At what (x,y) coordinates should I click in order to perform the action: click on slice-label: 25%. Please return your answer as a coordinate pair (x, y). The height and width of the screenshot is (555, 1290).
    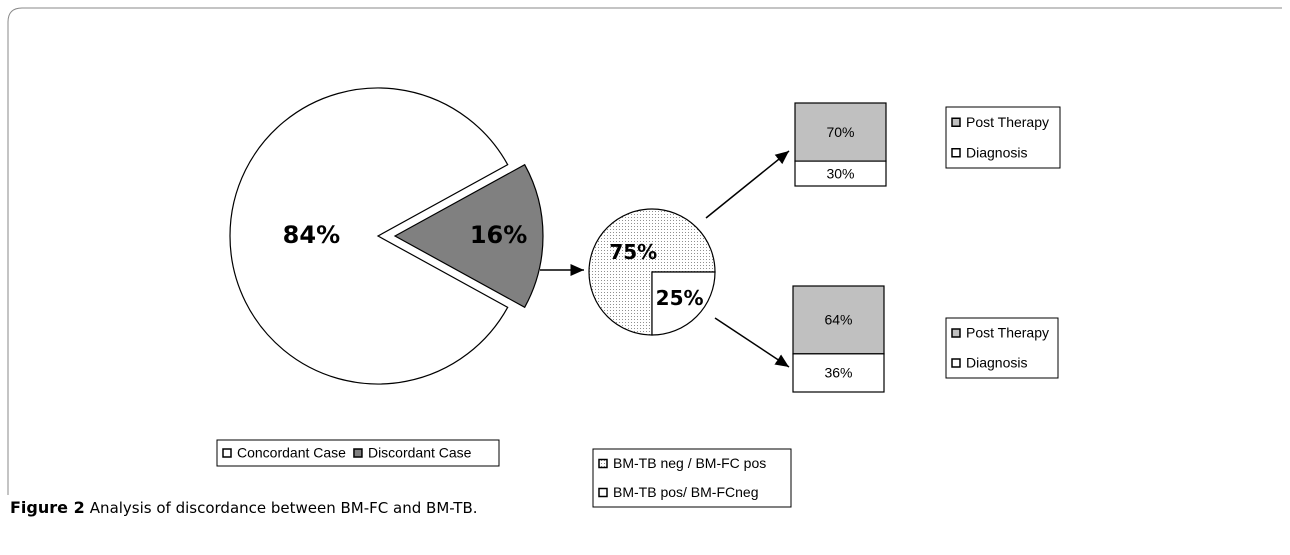
    Looking at the image, I should click on (680, 298).